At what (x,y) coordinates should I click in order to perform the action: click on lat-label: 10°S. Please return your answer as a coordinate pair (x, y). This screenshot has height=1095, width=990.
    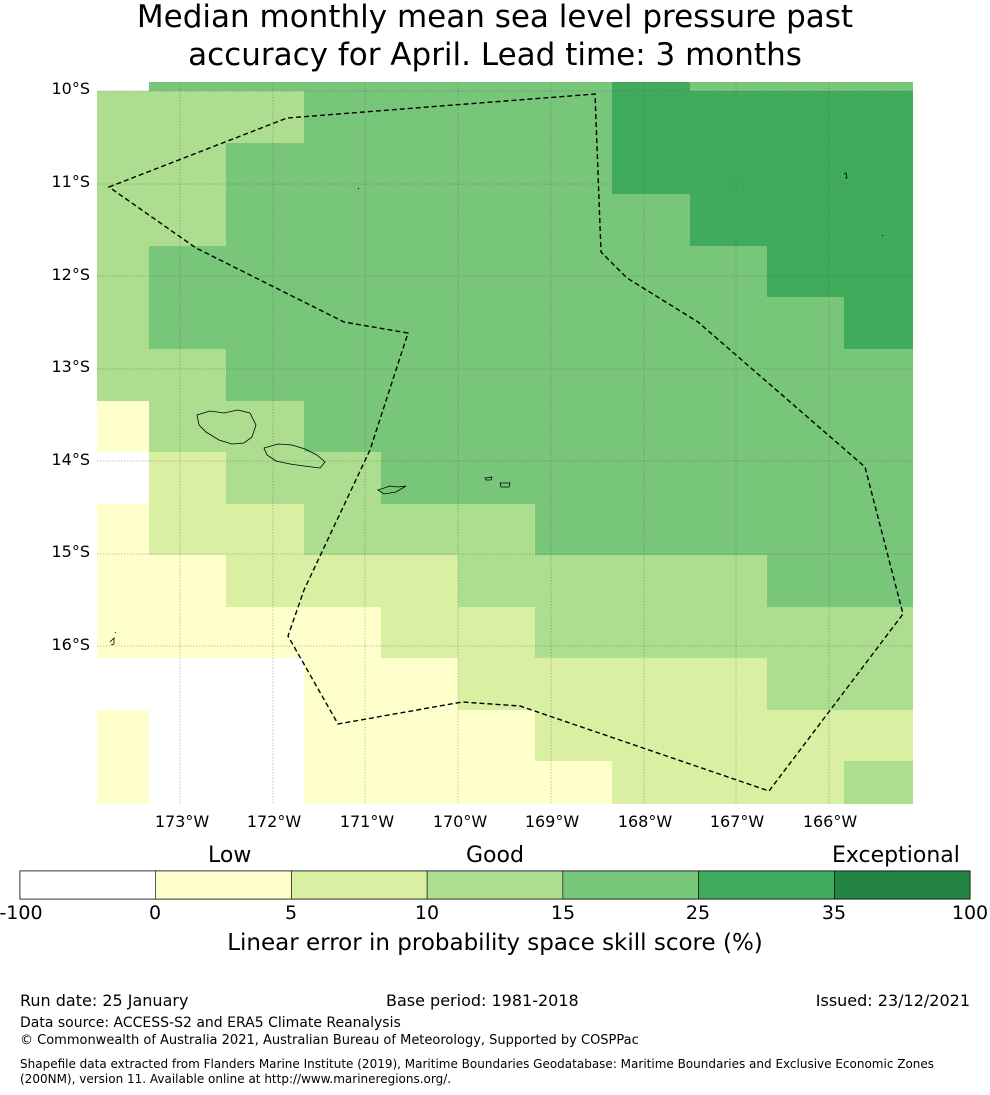
    Looking at the image, I should click on (70, 88).